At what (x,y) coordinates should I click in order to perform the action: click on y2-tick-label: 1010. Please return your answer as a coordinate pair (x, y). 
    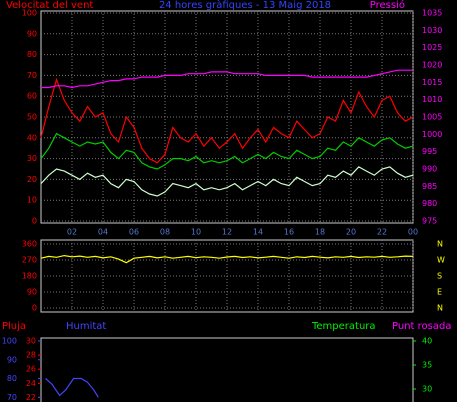
    Looking at the image, I should click on (432, 99).